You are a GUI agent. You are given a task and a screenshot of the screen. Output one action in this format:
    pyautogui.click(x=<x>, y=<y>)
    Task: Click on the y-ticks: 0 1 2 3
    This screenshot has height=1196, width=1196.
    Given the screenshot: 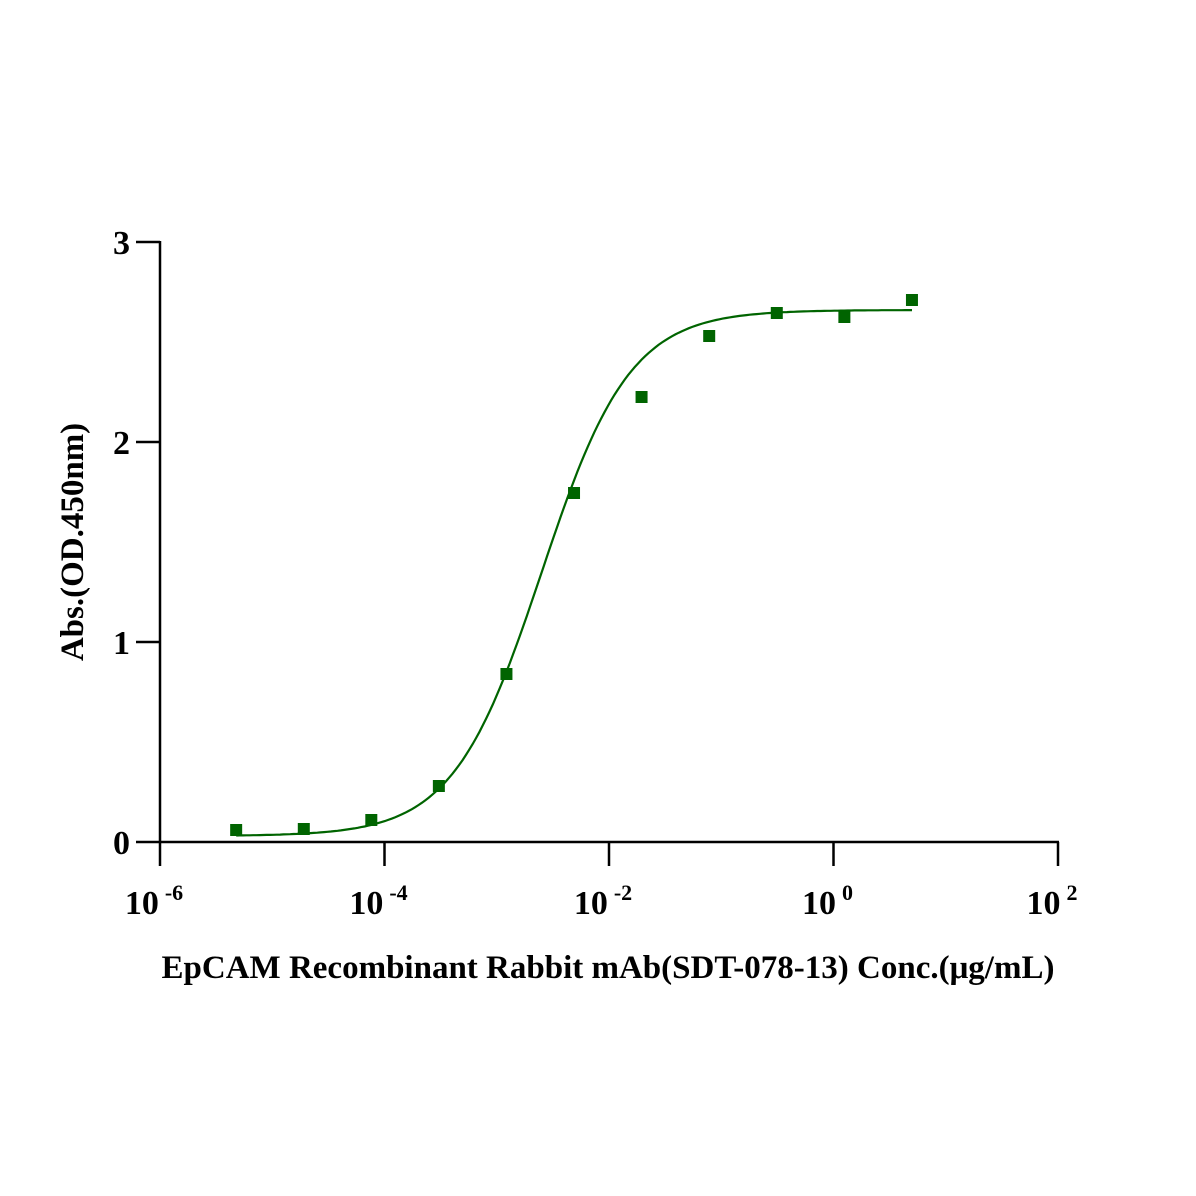 What is the action you would take?
    pyautogui.click(x=136, y=543)
    